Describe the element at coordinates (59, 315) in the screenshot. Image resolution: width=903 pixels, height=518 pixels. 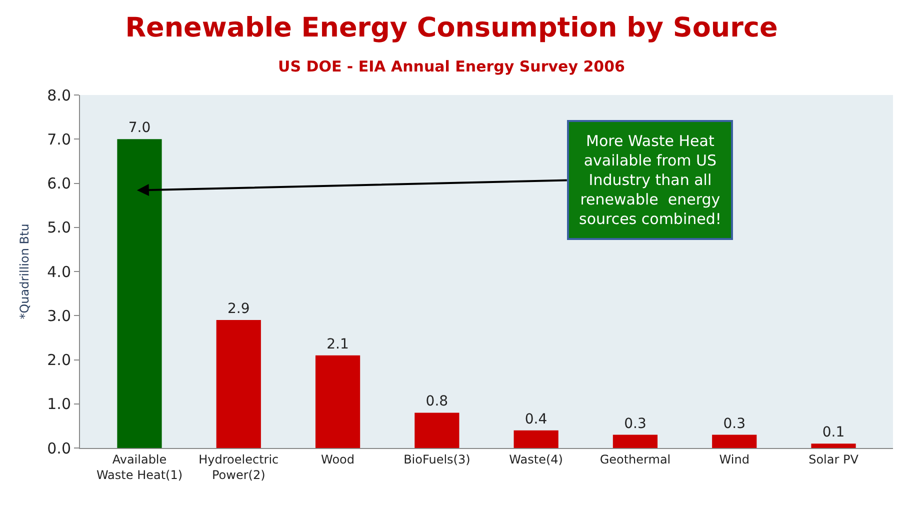
I see `y-tick-label: 3.0` at that location.